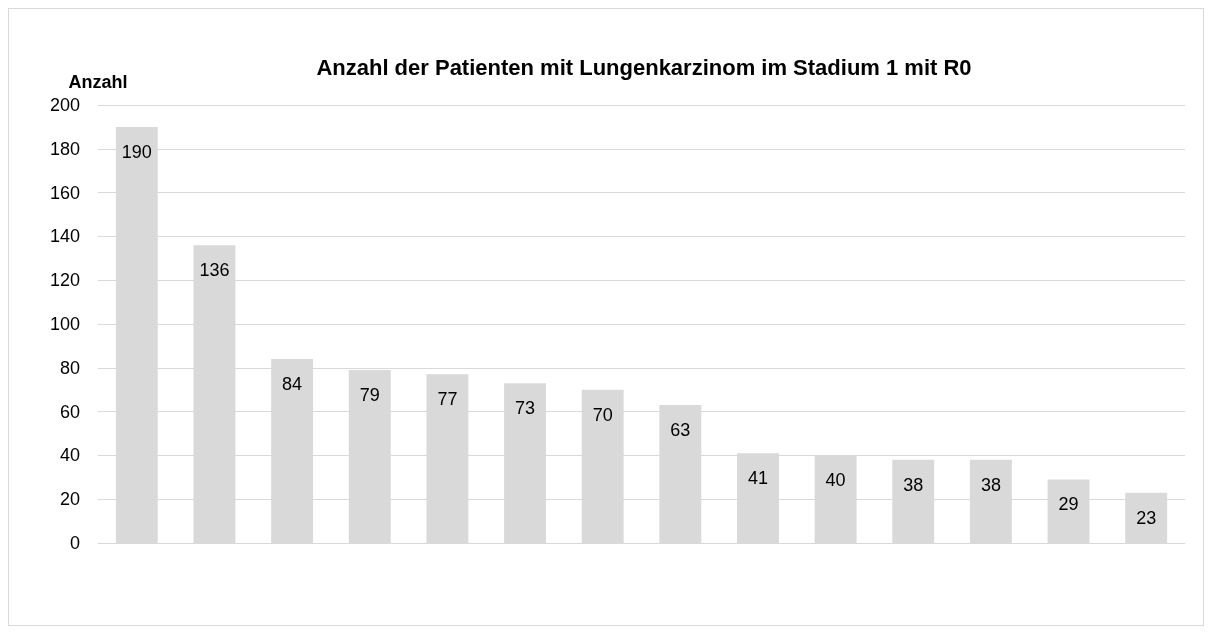  I want to click on y-tick-label: 120, so click(64, 280).